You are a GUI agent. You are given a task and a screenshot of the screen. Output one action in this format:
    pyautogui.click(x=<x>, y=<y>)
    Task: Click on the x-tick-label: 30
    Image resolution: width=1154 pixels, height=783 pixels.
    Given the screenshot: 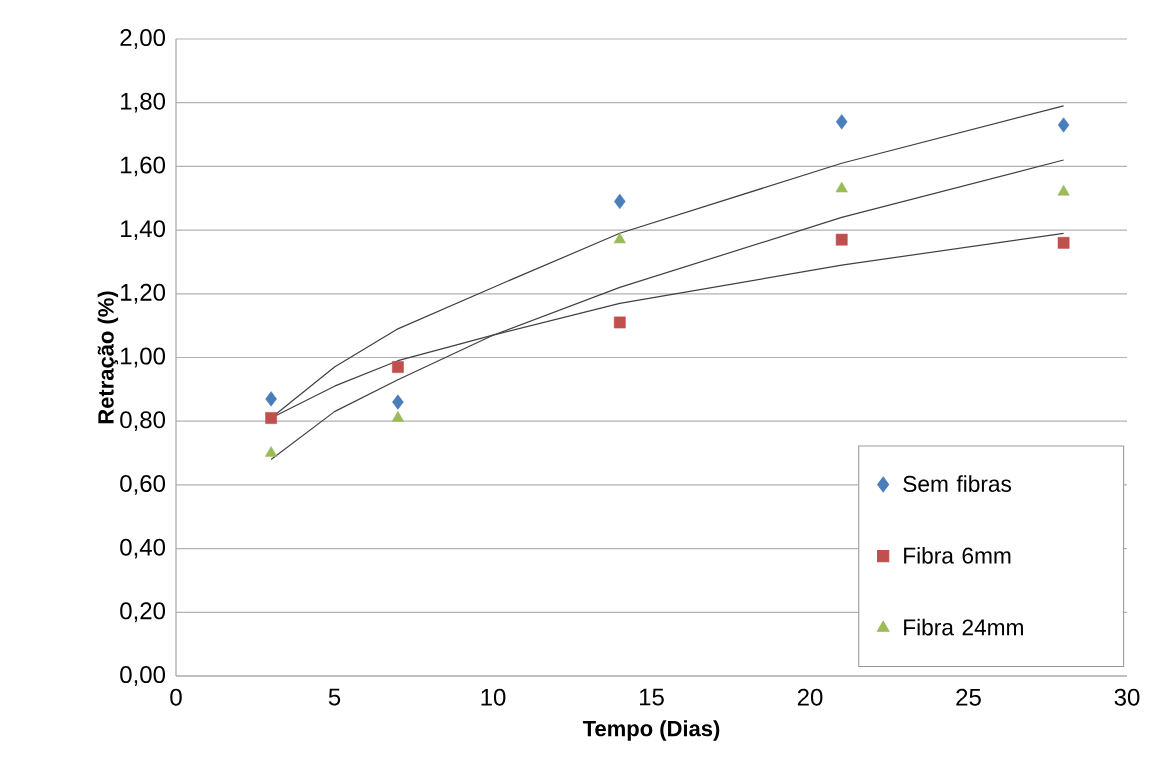 What is the action you would take?
    pyautogui.click(x=1127, y=697)
    